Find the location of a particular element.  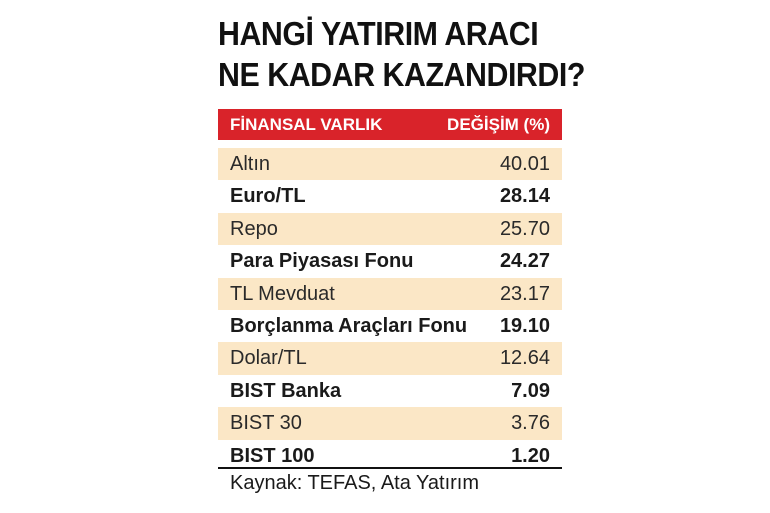

asset-name: Borçlanma Araçları Fonu is located at coordinates (349, 325).